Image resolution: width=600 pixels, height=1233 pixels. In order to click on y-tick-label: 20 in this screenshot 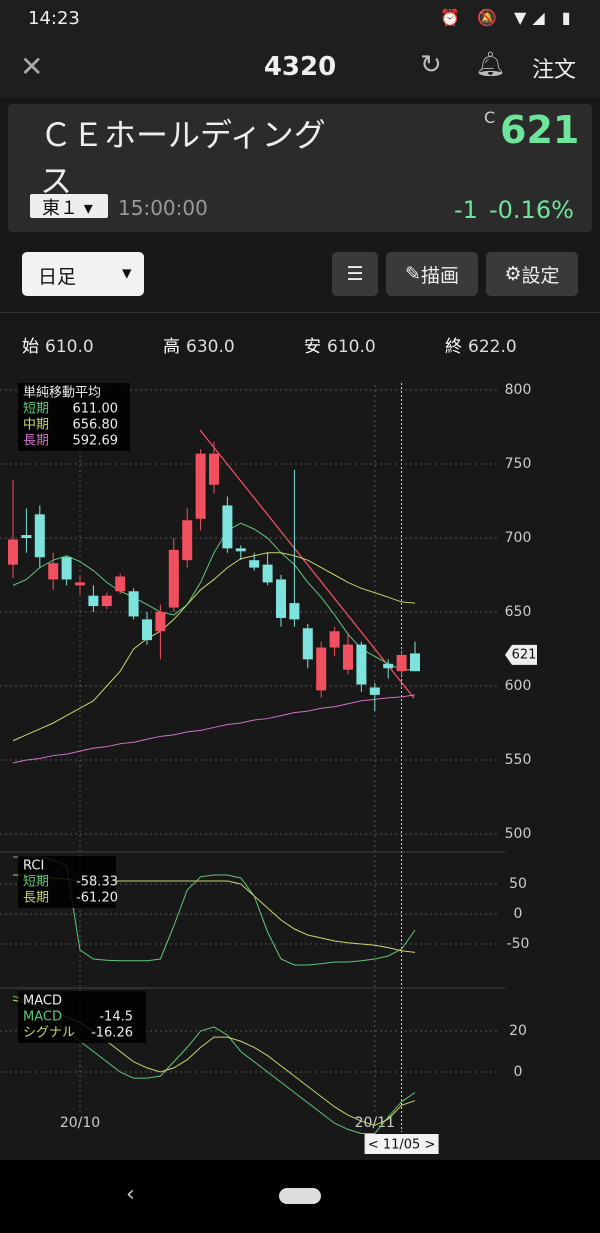, I will do `click(518, 1031)`.